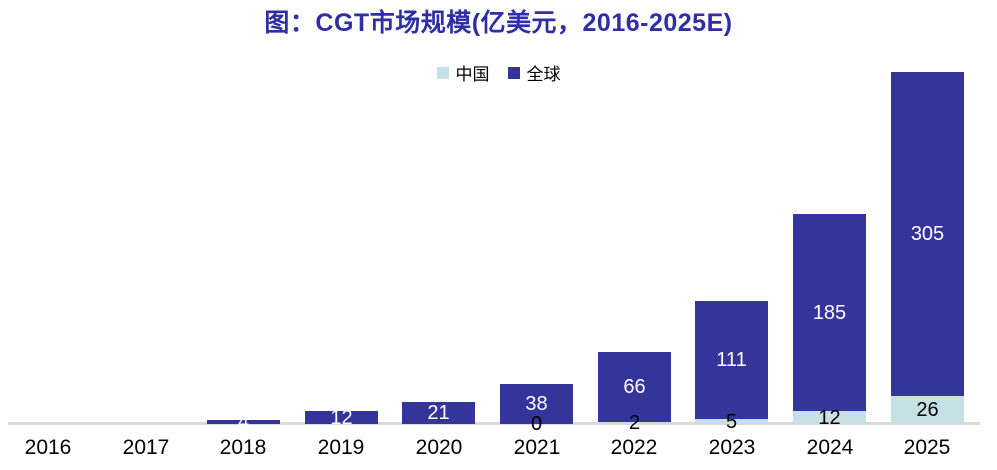 This screenshot has height=470, width=997. I want to click on bar-label-global-2019: 12, so click(341, 418).